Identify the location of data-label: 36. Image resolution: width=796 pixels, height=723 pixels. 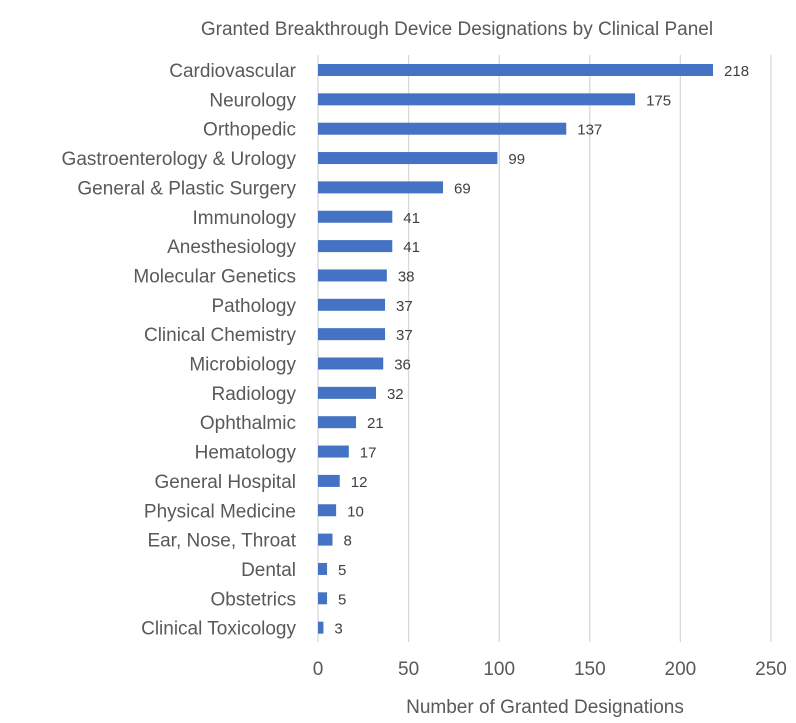
(402, 365).